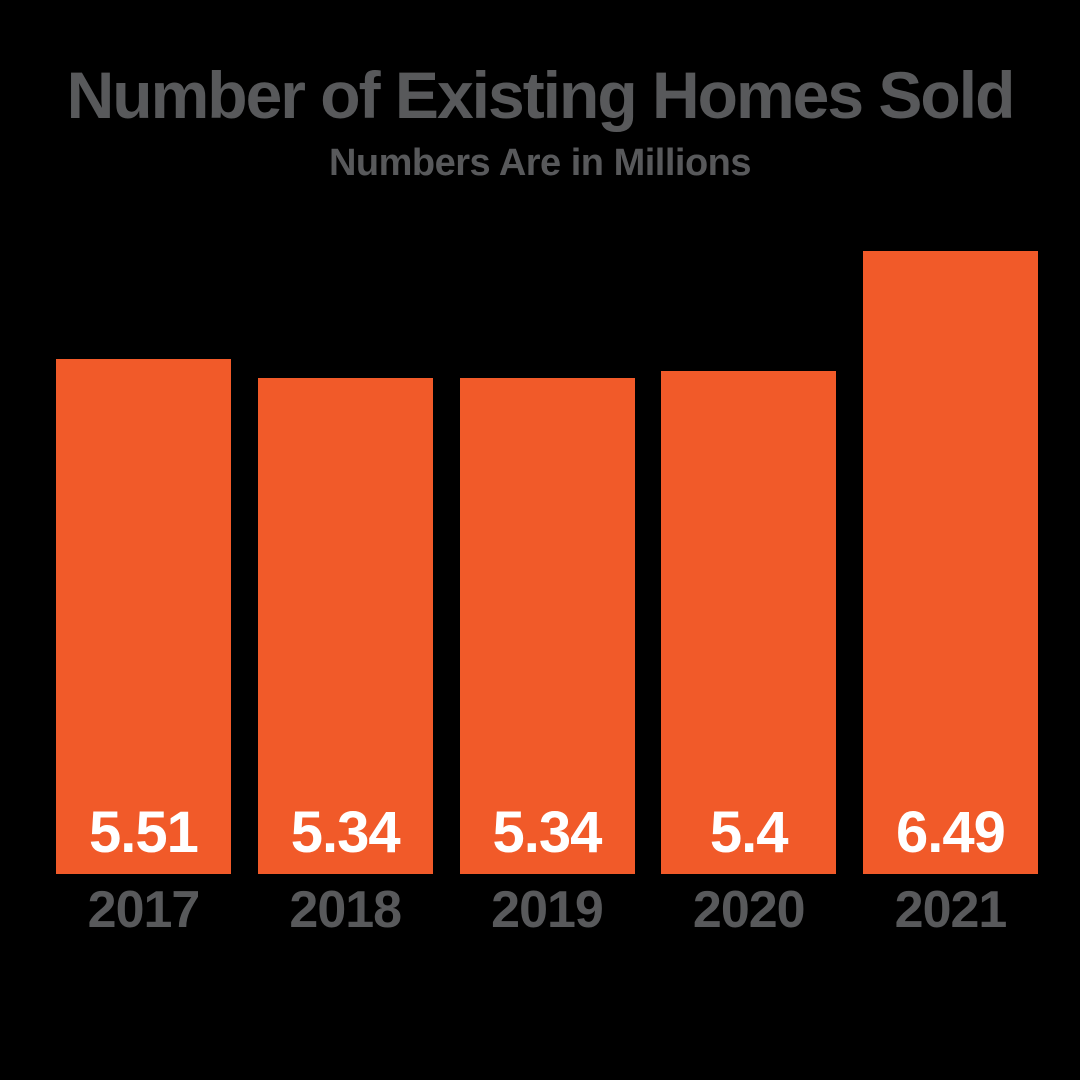  What do you see at coordinates (749, 832) in the screenshot?
I see `bar-value-label: 5.4` at bounding box center [749, 832].